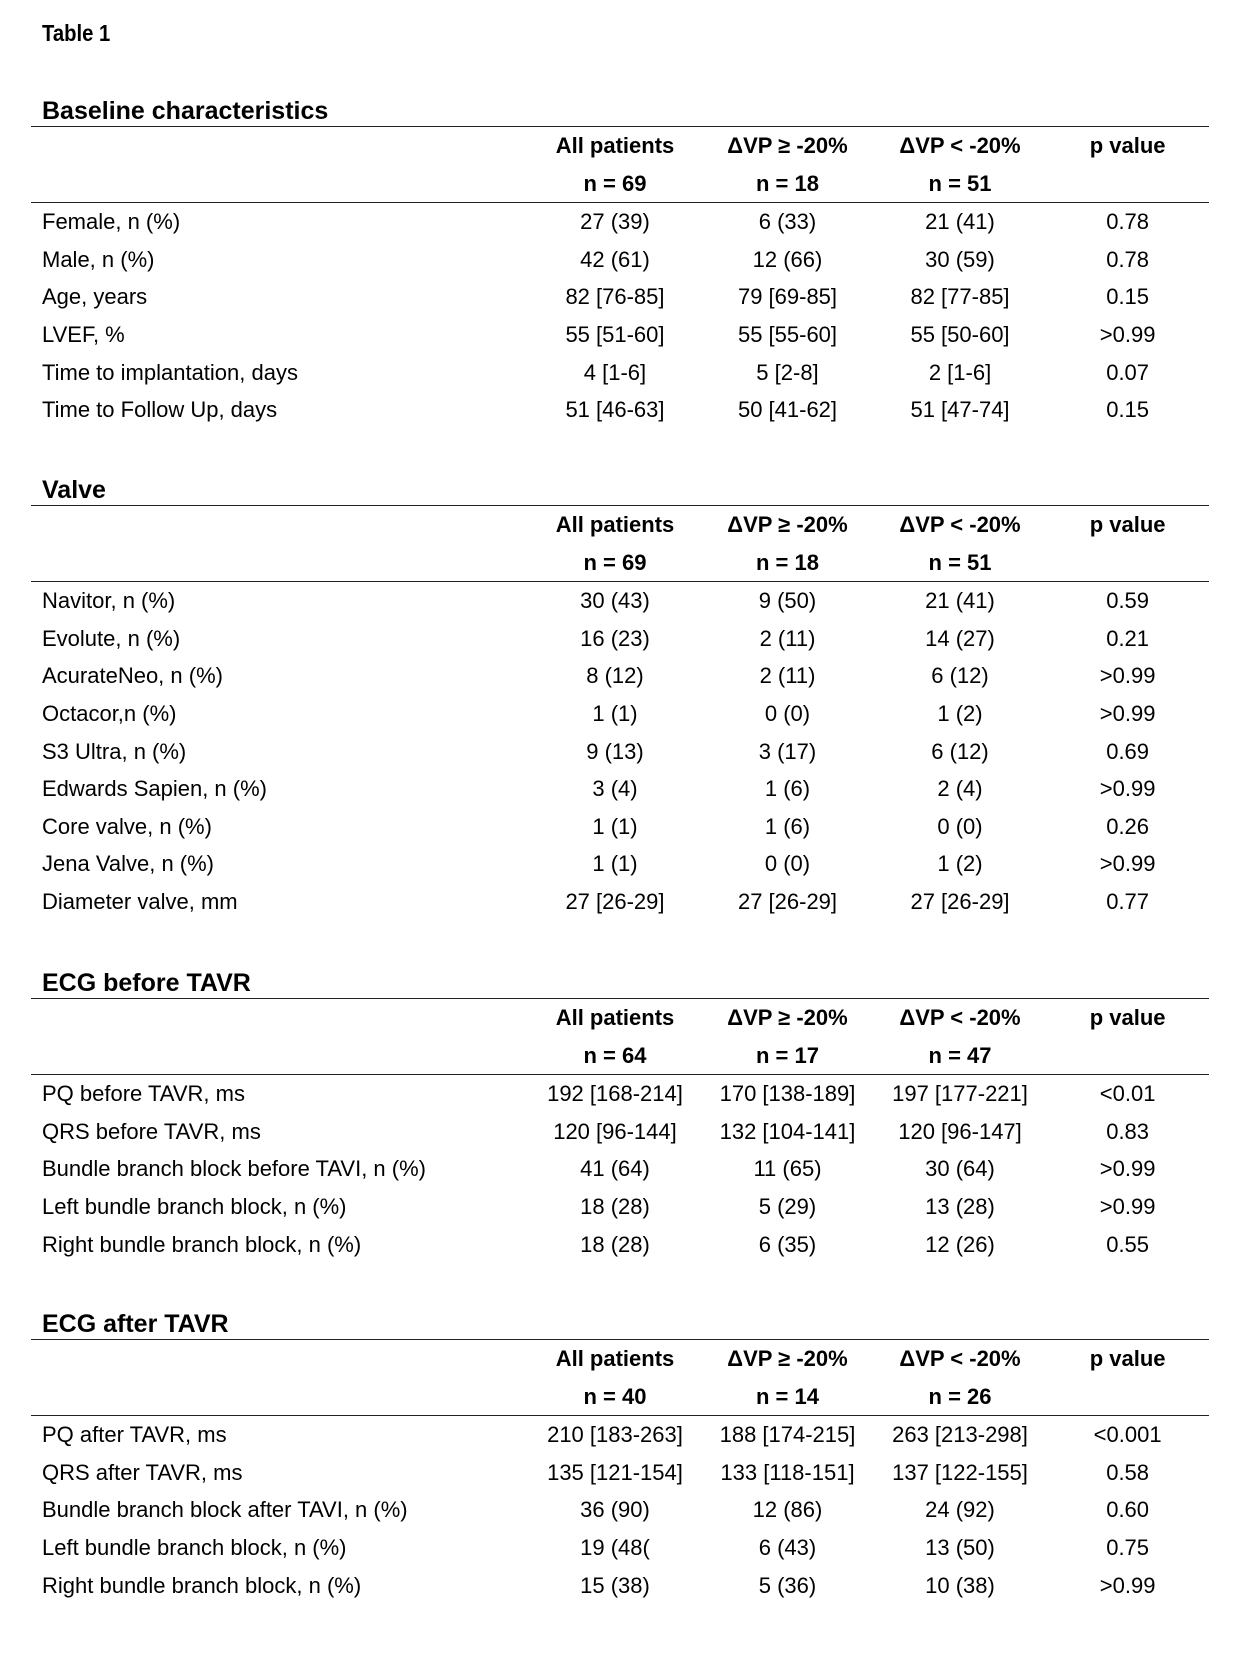 The width and height of the screenshot is (1260, 1658). What do you see at coordinates (1127, 1094) in the screenshot?
I see `cell-value: <0.01` at bounding box center [1127, 1094].